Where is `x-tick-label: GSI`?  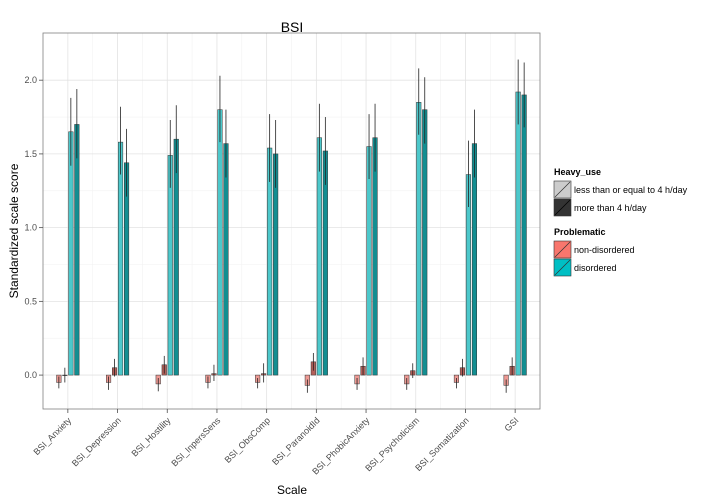
x-tick-label: GSI is located at coordinates (512, 424).